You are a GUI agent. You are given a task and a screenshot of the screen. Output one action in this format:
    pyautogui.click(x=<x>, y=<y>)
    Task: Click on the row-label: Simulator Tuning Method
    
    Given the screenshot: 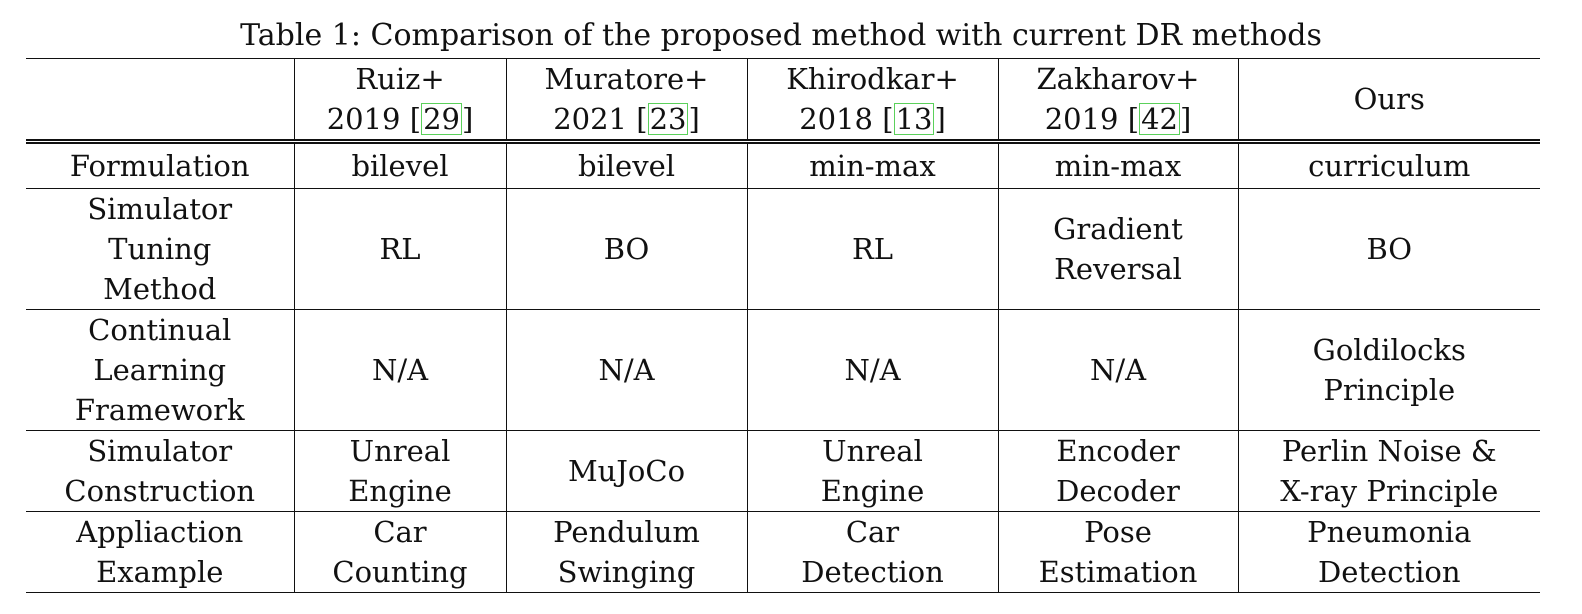 What is the action you would take?
    pyautogui.click(x=160, y=249)
    